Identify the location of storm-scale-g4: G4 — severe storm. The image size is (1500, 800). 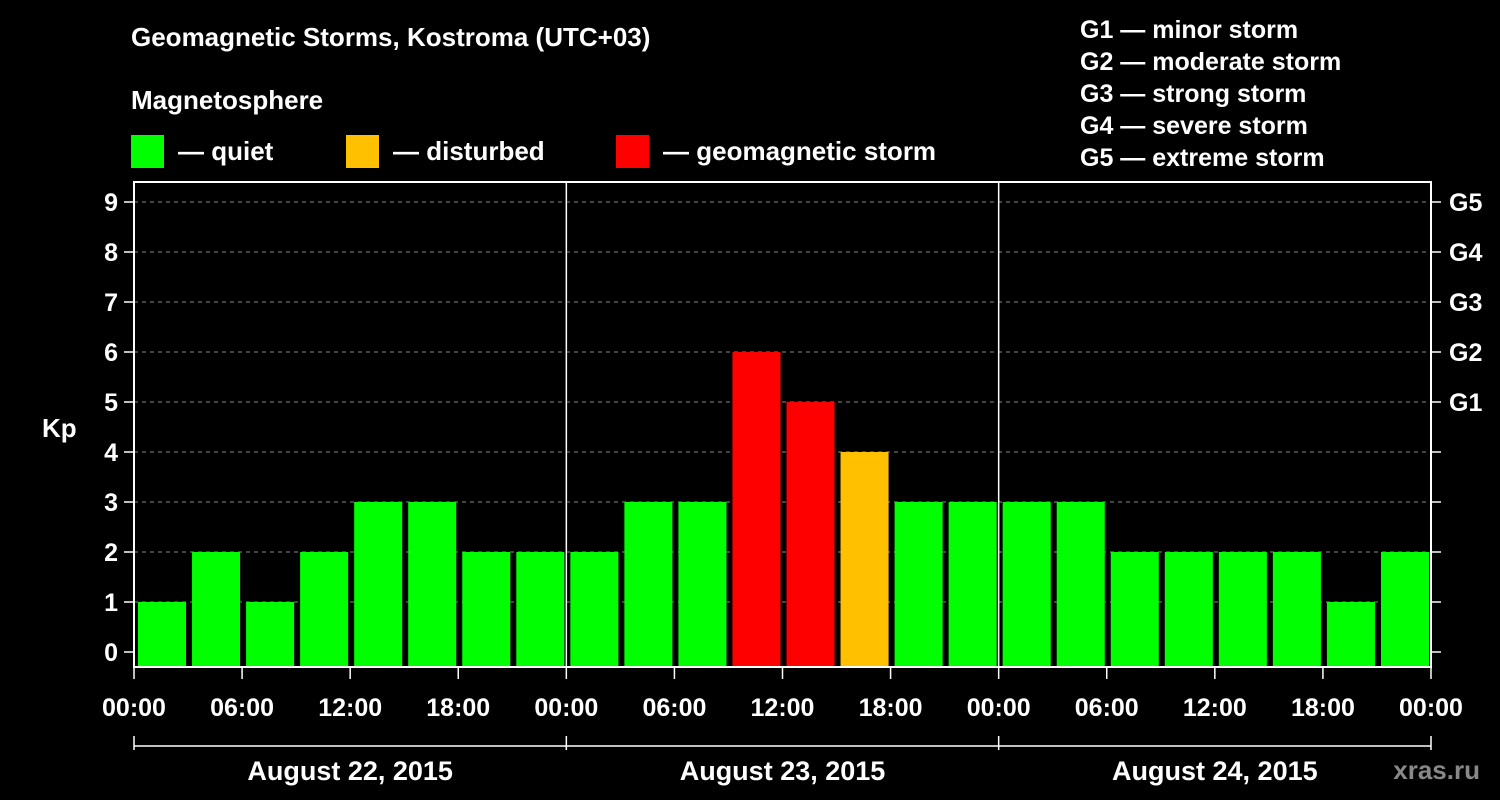
(1194, 126).